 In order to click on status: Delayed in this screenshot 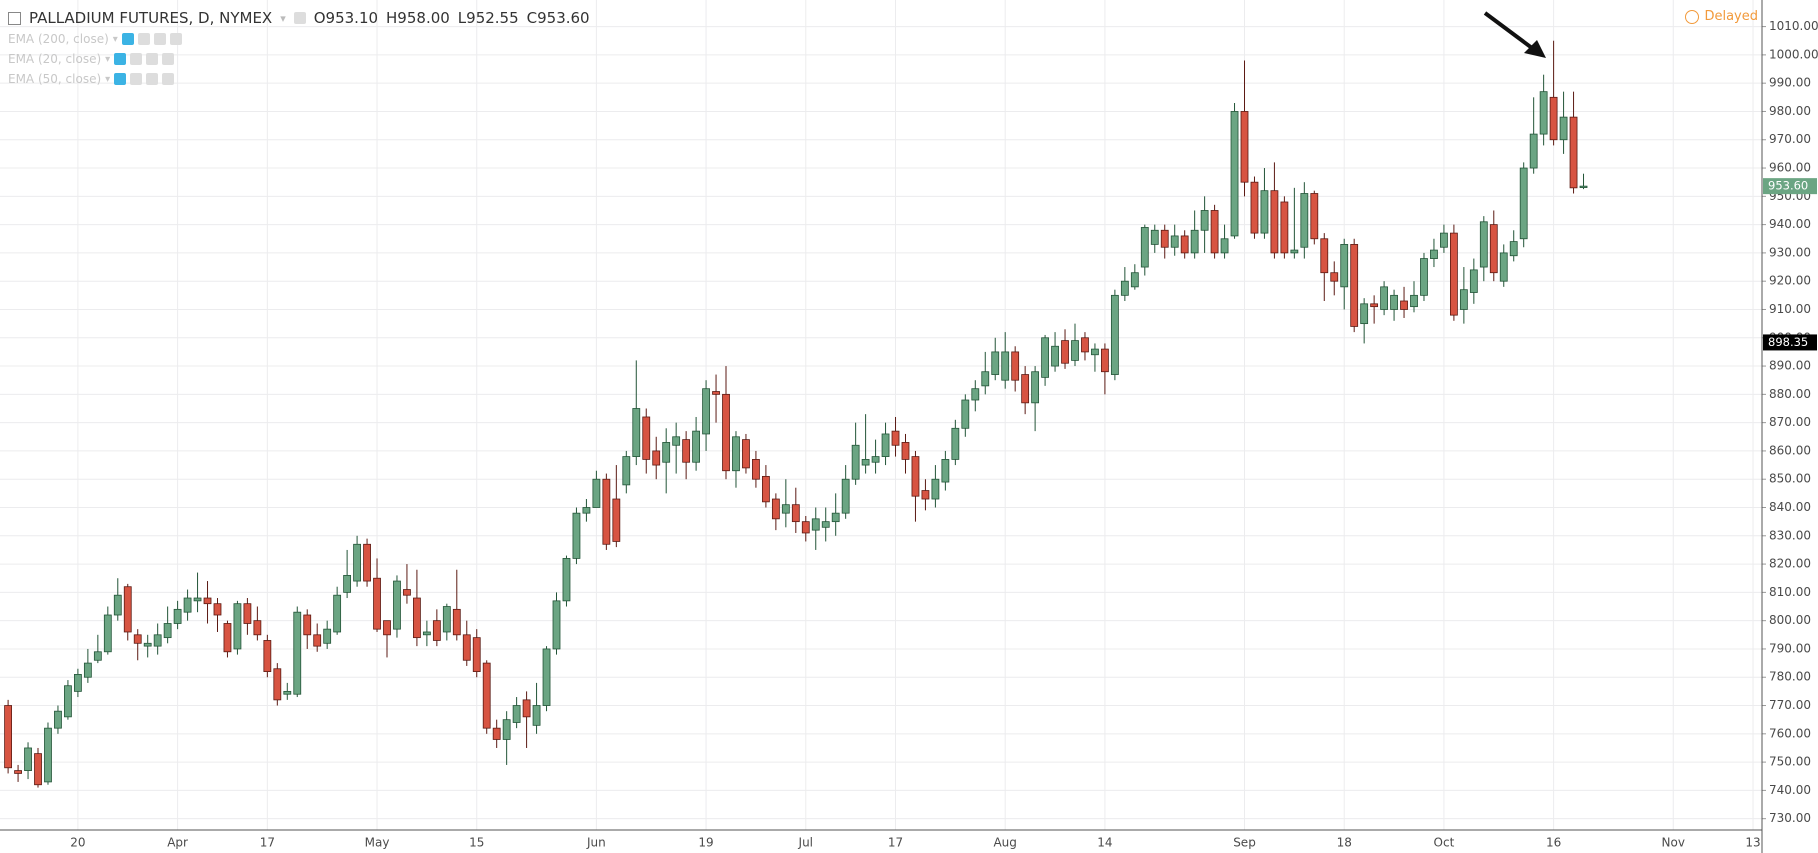, I will do `click(1721, 16)`.